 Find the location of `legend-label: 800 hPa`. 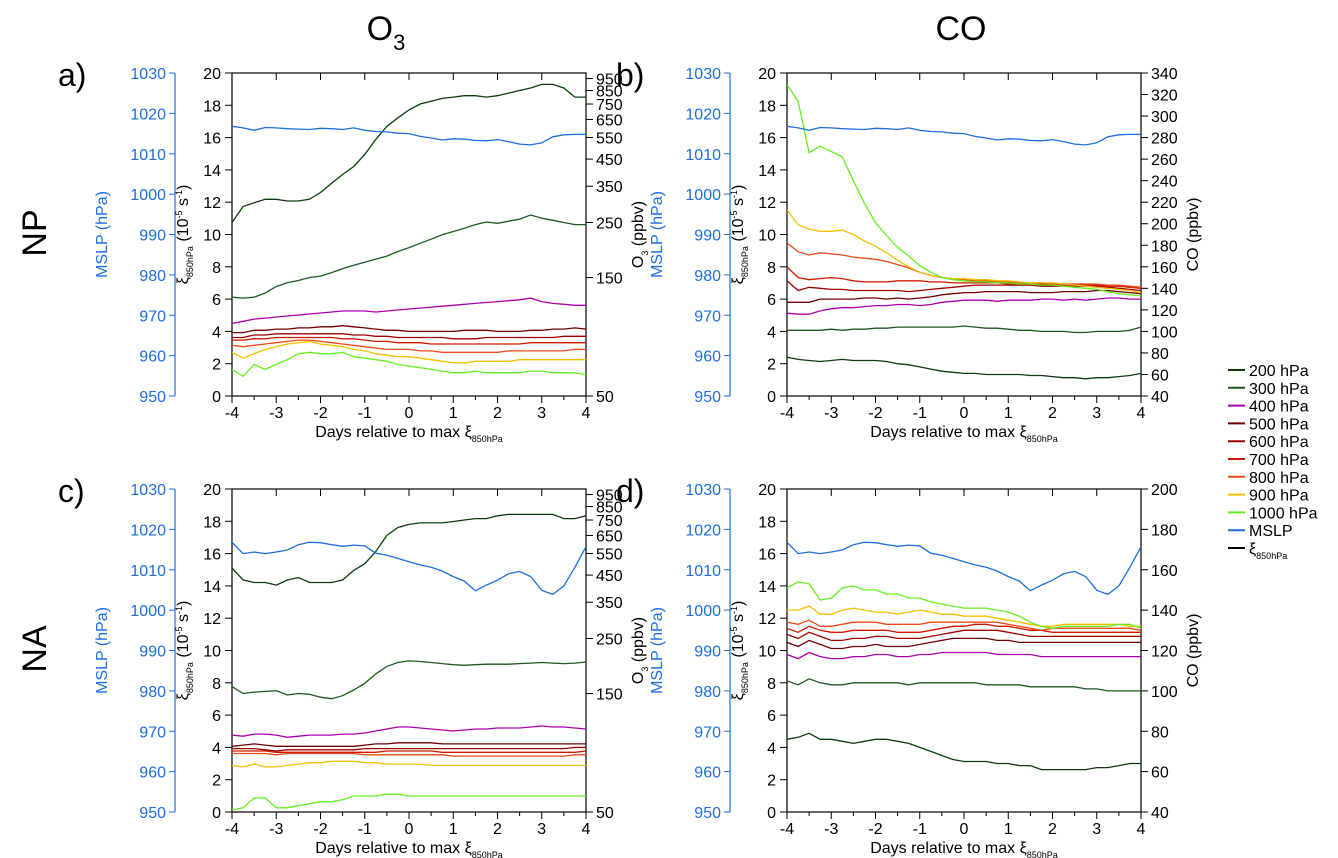

legend-label: 800 hPa is located at coordinates (1279, 478).